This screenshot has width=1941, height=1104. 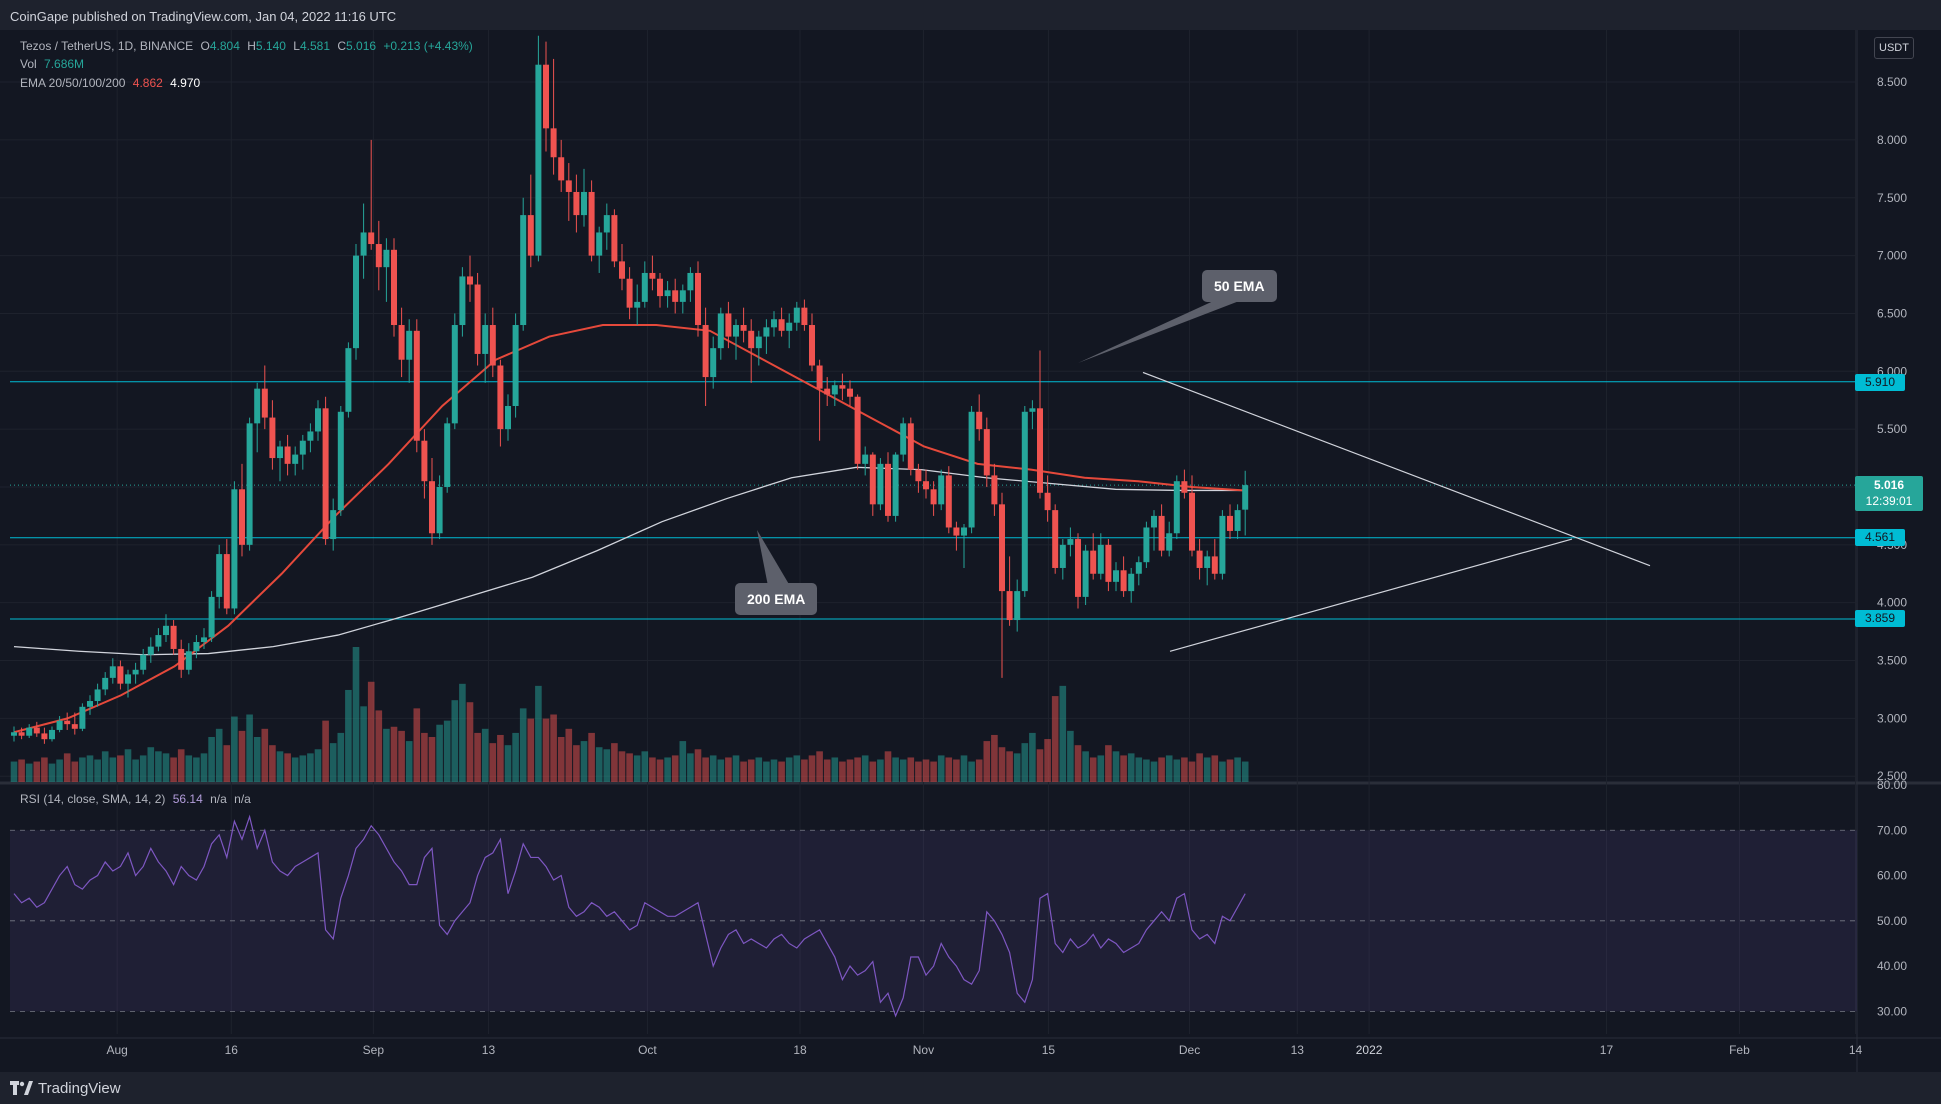 I want to click on time-tick-label: 17, so click(x=1607, y=1050).